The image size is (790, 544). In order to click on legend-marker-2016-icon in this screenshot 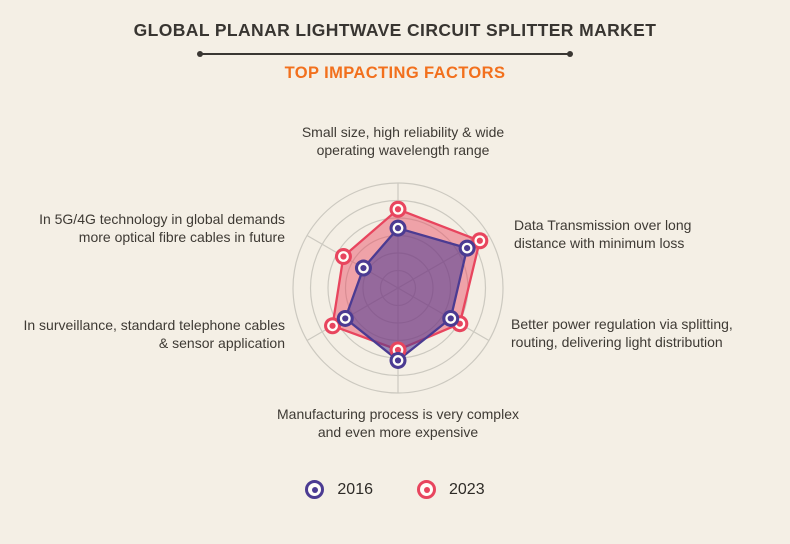, I will do `click(315, 489)`.